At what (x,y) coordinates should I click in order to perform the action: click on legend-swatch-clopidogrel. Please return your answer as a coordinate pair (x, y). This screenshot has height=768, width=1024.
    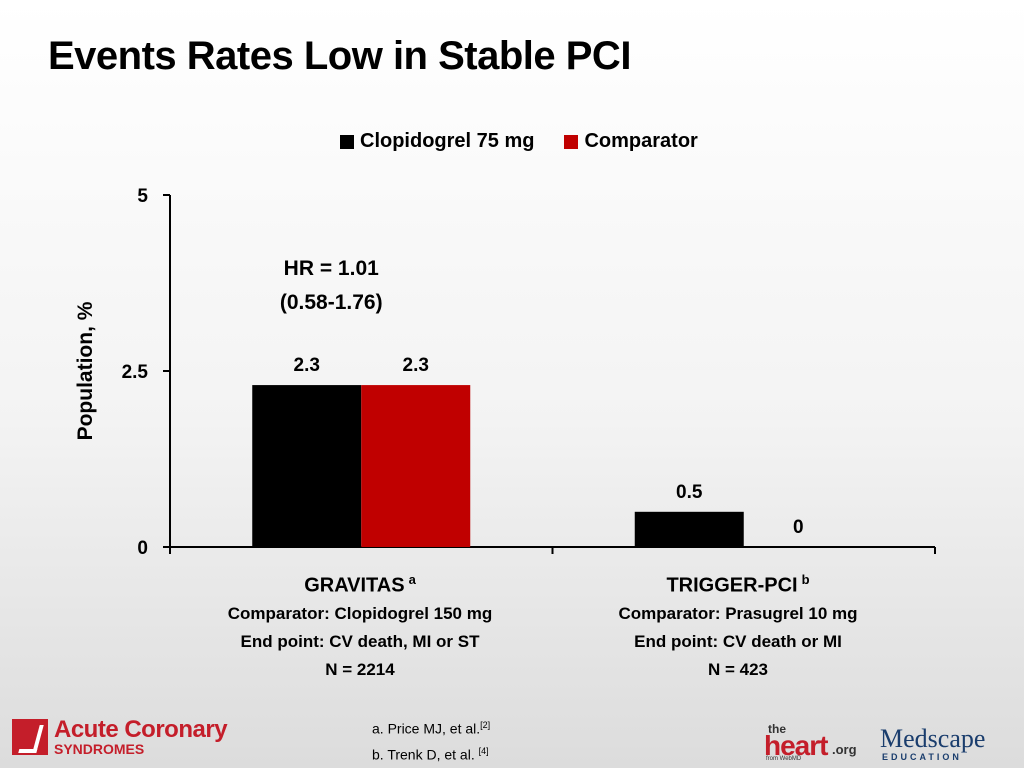
    Looking at the image, I should click on (347, 141).